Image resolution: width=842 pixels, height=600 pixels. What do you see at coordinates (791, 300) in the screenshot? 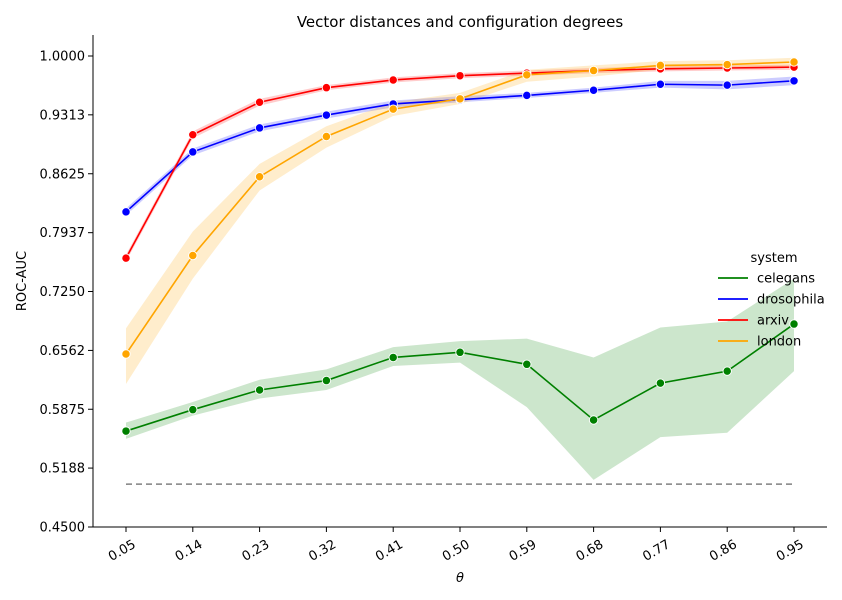
I see `legend-label-drosophila: drosophila` at bounding box center [791, 300].